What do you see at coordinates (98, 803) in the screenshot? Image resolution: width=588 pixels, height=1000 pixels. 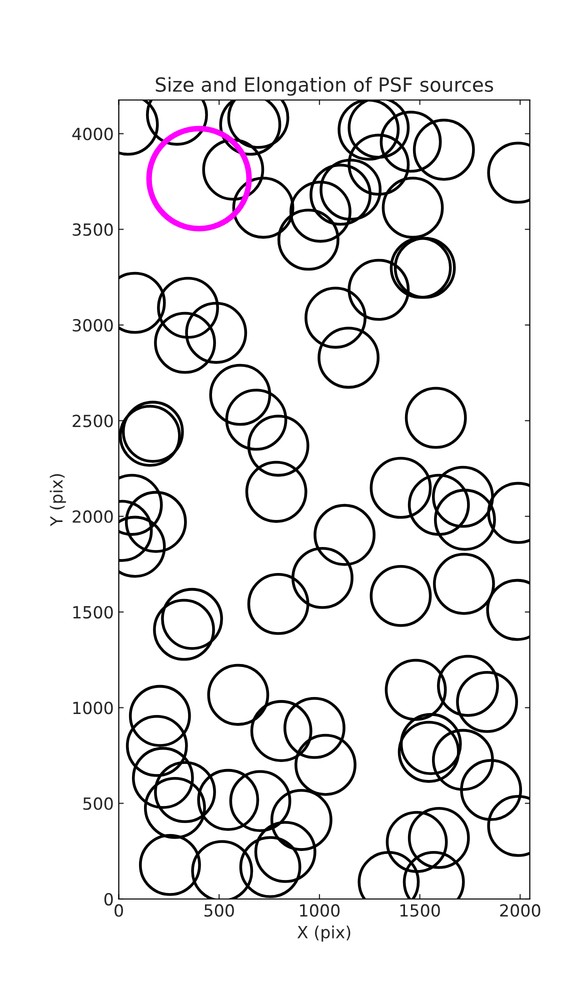 I see `y-tick-label: 500` at bounding box center [98, 803].